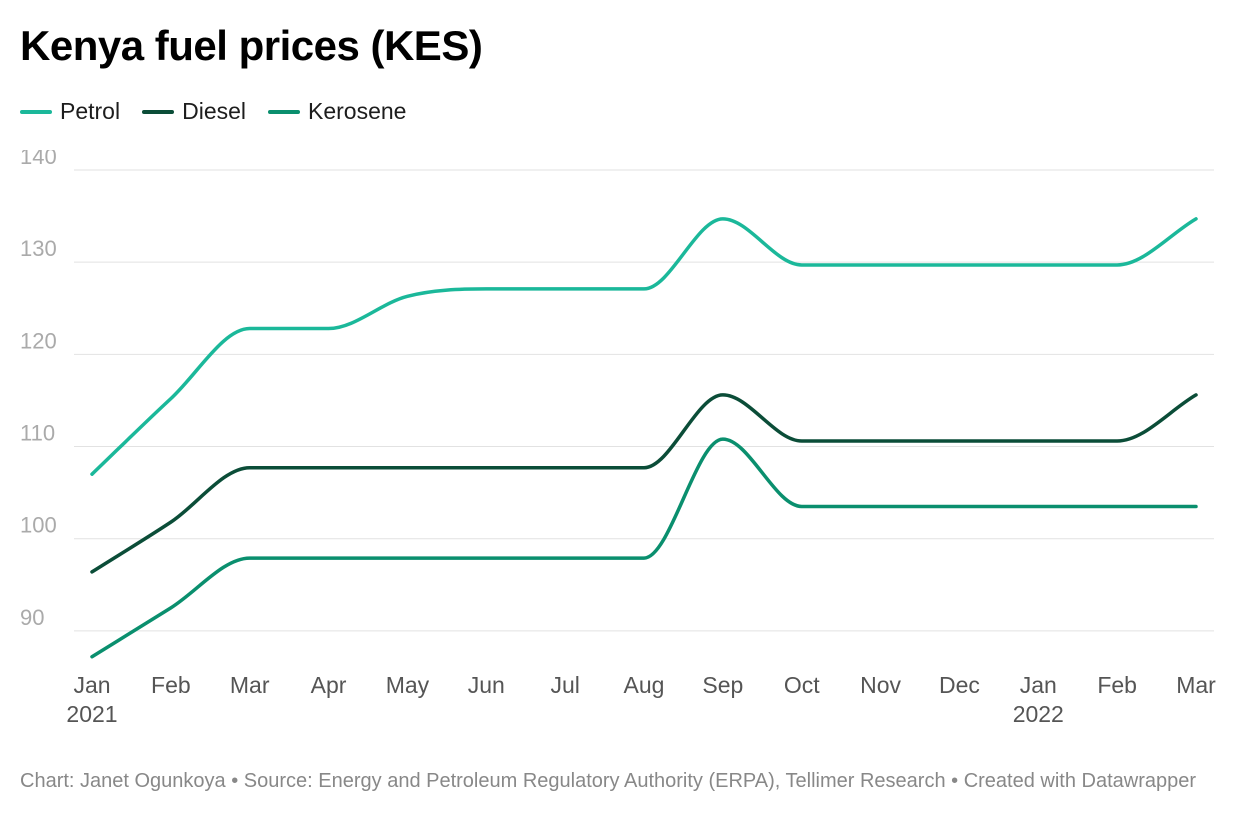 The height and width of the screenshot is (840, 1240). I want to click on legend-item-petrol: Petrol, so click(70, 111).